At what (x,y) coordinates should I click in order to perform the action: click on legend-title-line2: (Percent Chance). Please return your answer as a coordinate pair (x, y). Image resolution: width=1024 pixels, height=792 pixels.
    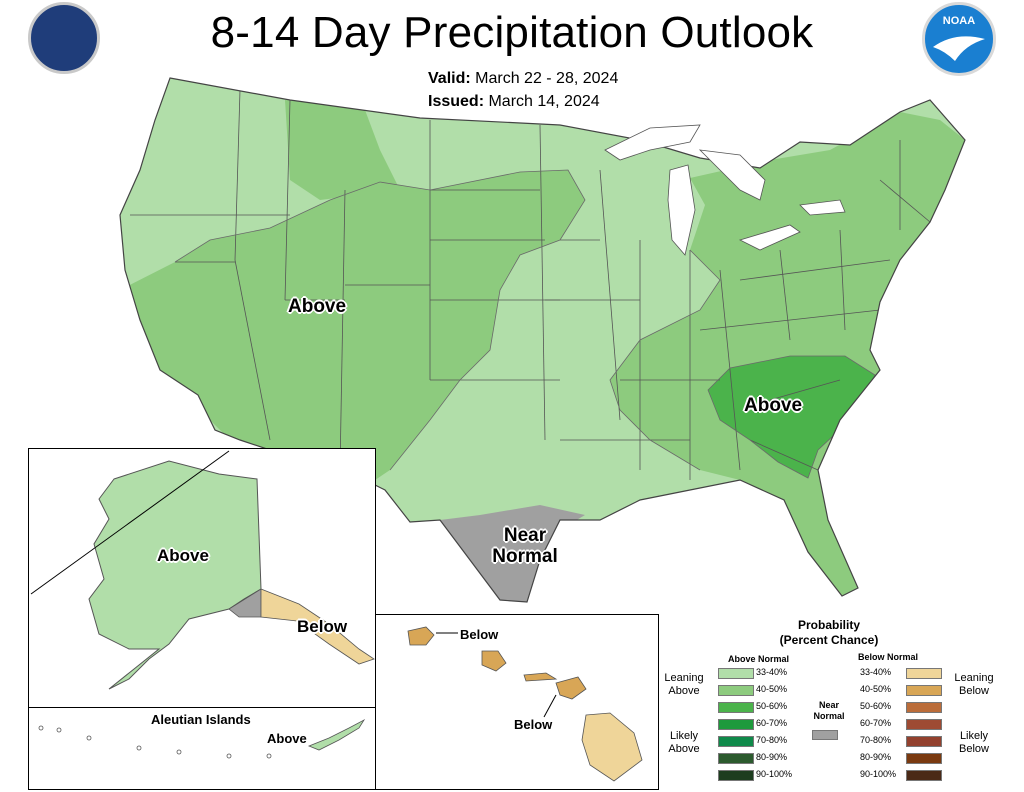
    Looking at the image, I should click on (829, 640).